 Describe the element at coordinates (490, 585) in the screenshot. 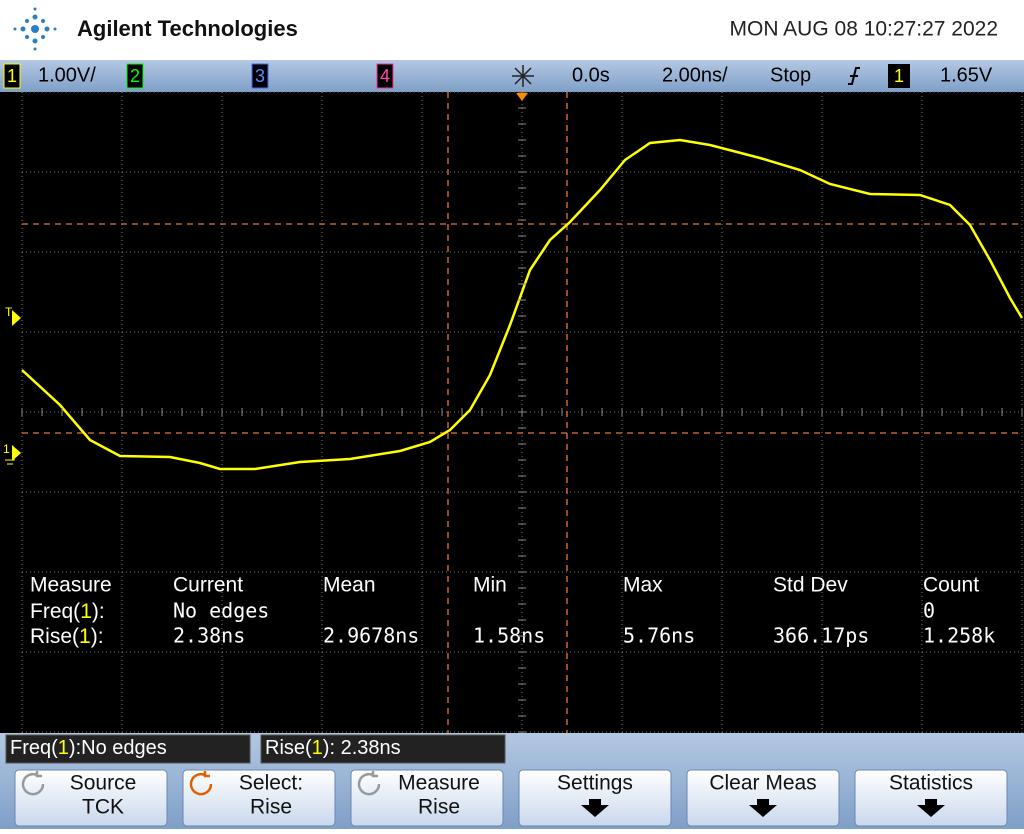

I see `meas-header: Min` at that location.